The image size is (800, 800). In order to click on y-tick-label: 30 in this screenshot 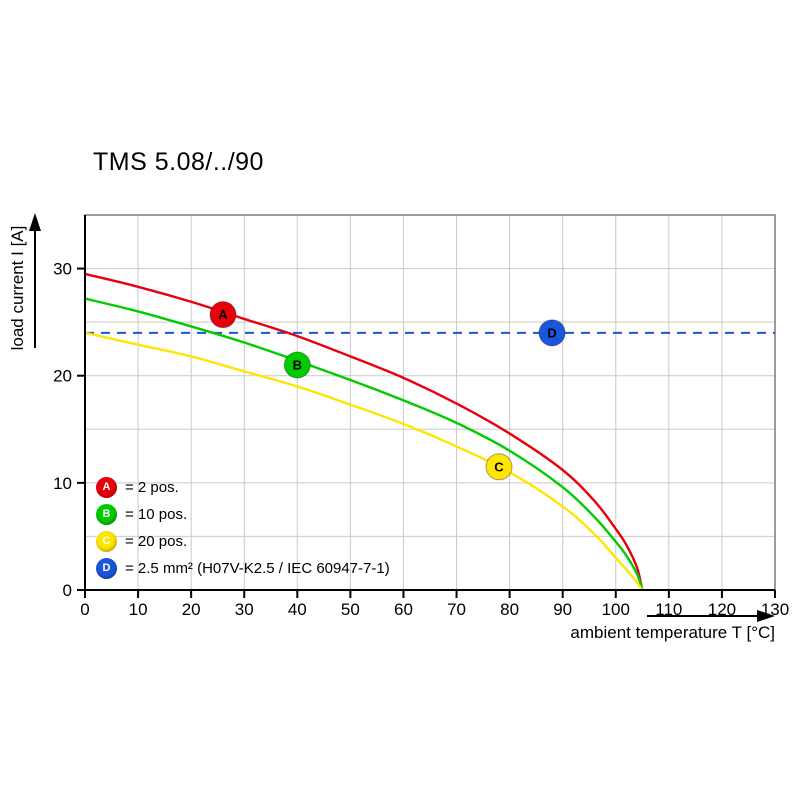, I will do `click(62, 269)`.